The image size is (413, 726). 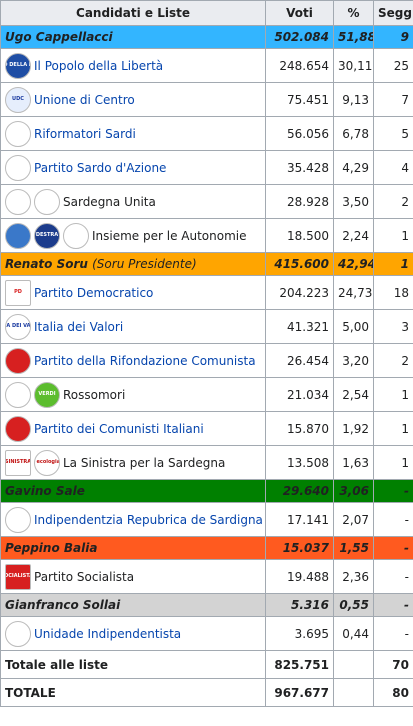 I want to click on party-name: Sardegna Unita, so click(x=109, y=201).